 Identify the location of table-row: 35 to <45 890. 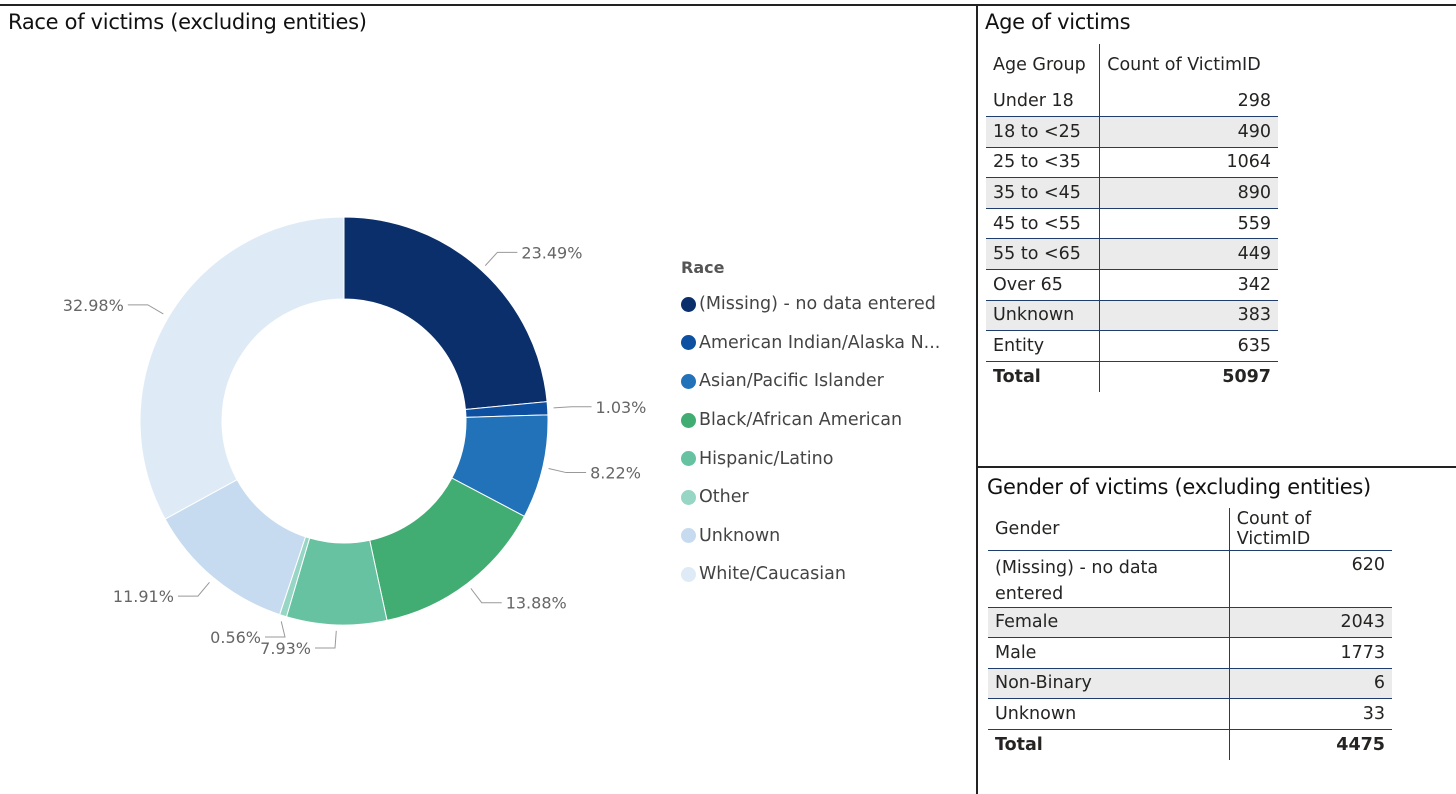
(1132, 193).